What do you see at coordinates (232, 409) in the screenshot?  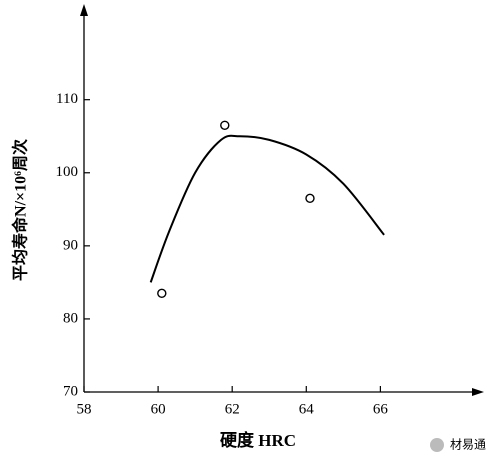 I see `x-tick-label: 62` at bounding box center [232, 409].